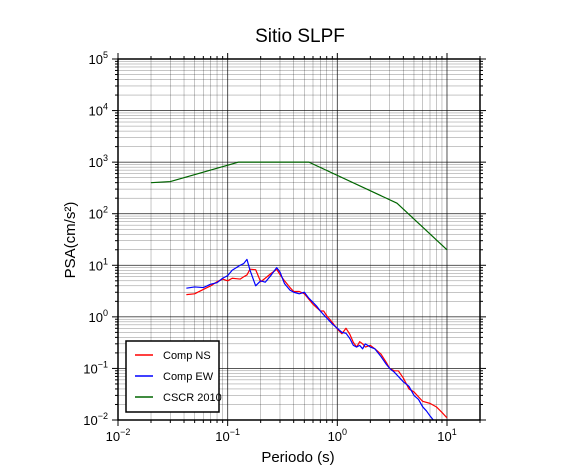 The image size is (586, 475). I want to click on legend-label-comp-ns: Comp NS, so click(187, 356).